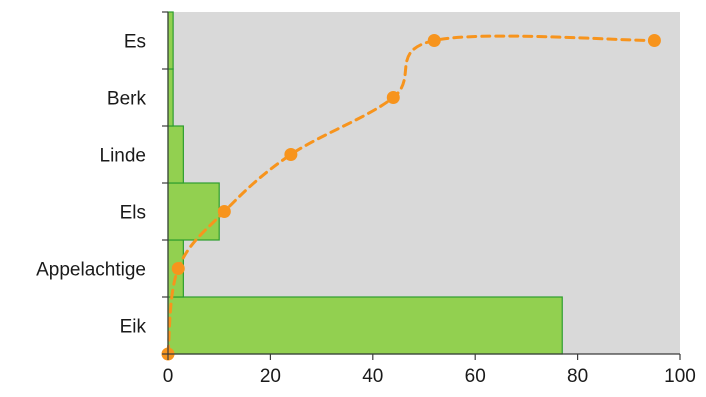 This screenshot has width=706, height=397. I want to click on x-tick-label: 40, so click(372, 376).